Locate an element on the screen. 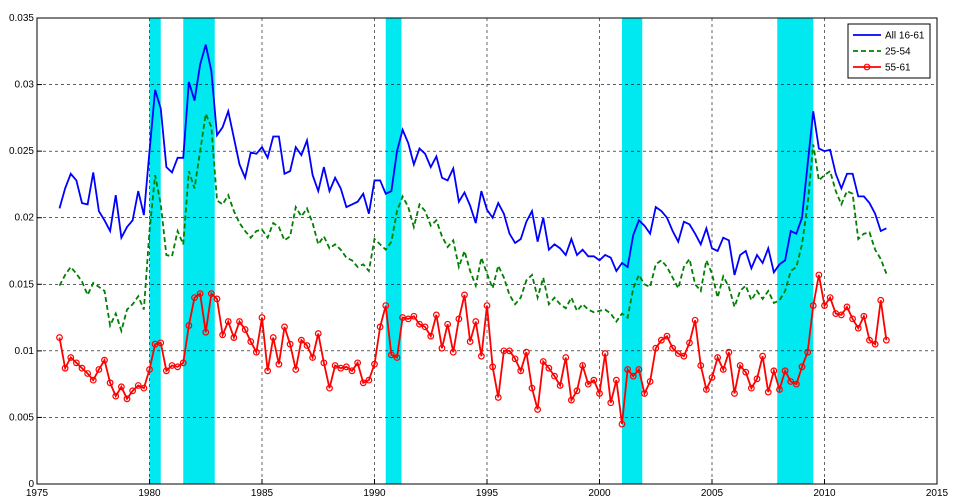  x-tick-label: 2015 is located at coordinates (937, 493).